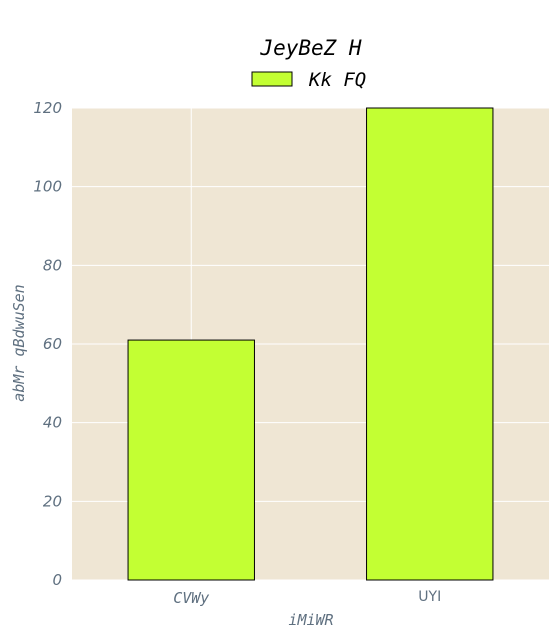 The width and height of the screenshot is (560, 640). Describe the element at coordinates (52, 265) in the screenshot. I see `y-tick-label: 80` at that location.